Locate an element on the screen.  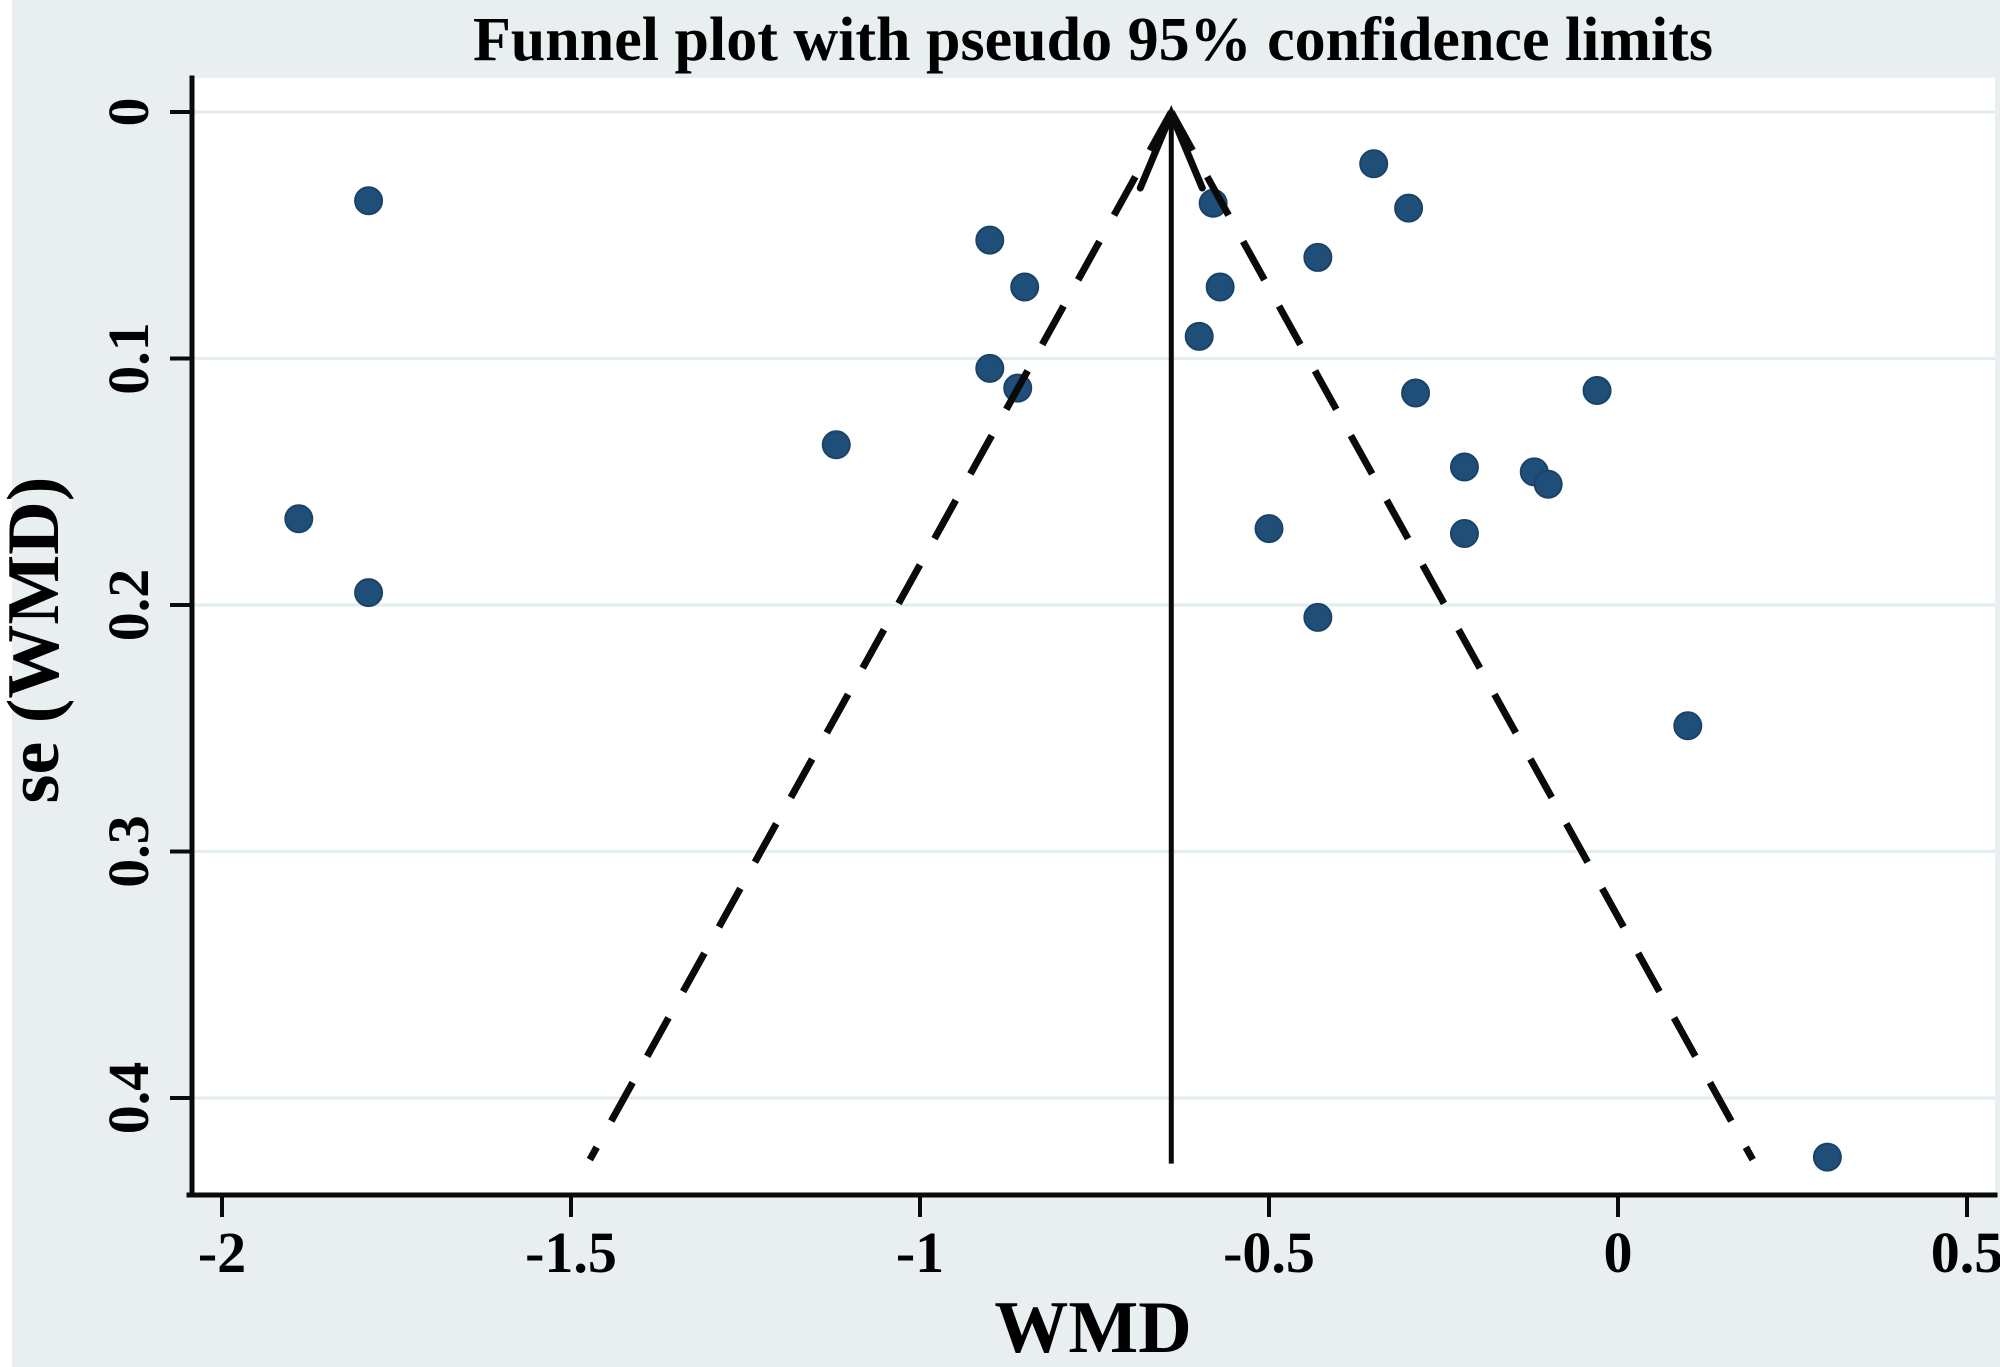
arrowhead-up-icon is located at coordinates (1171, 148).